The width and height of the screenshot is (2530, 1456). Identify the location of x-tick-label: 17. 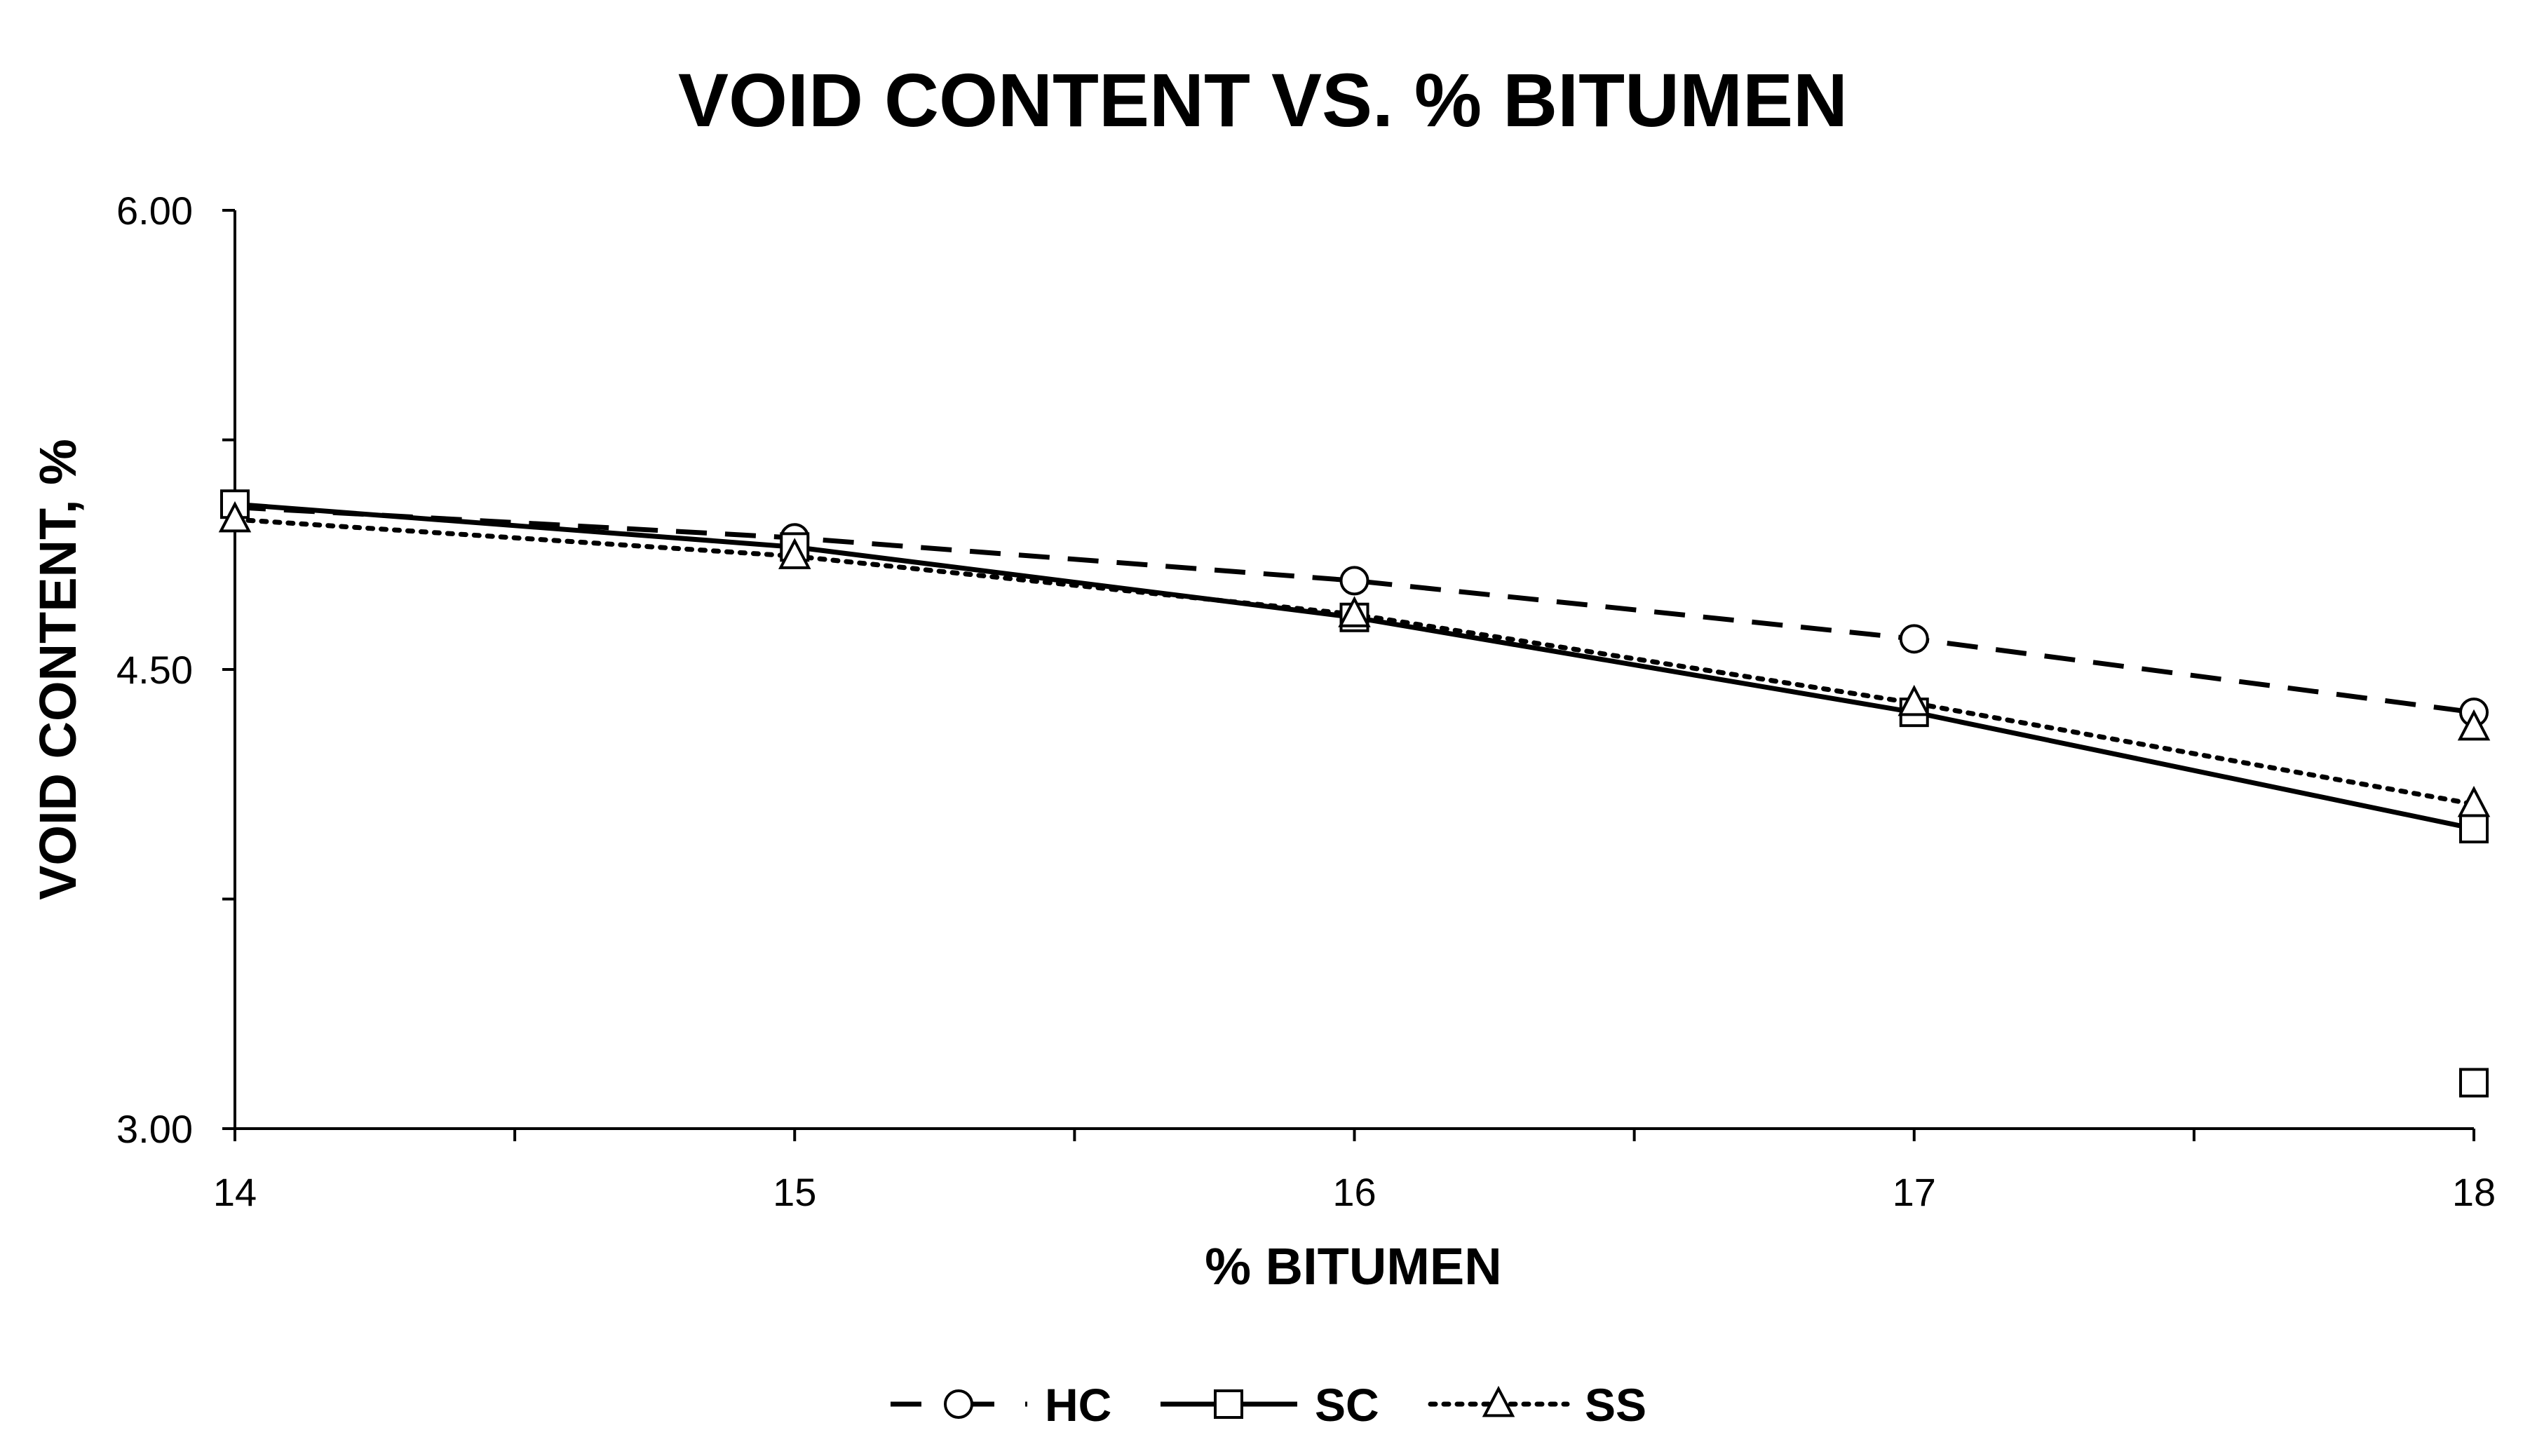
(1914, 1192).